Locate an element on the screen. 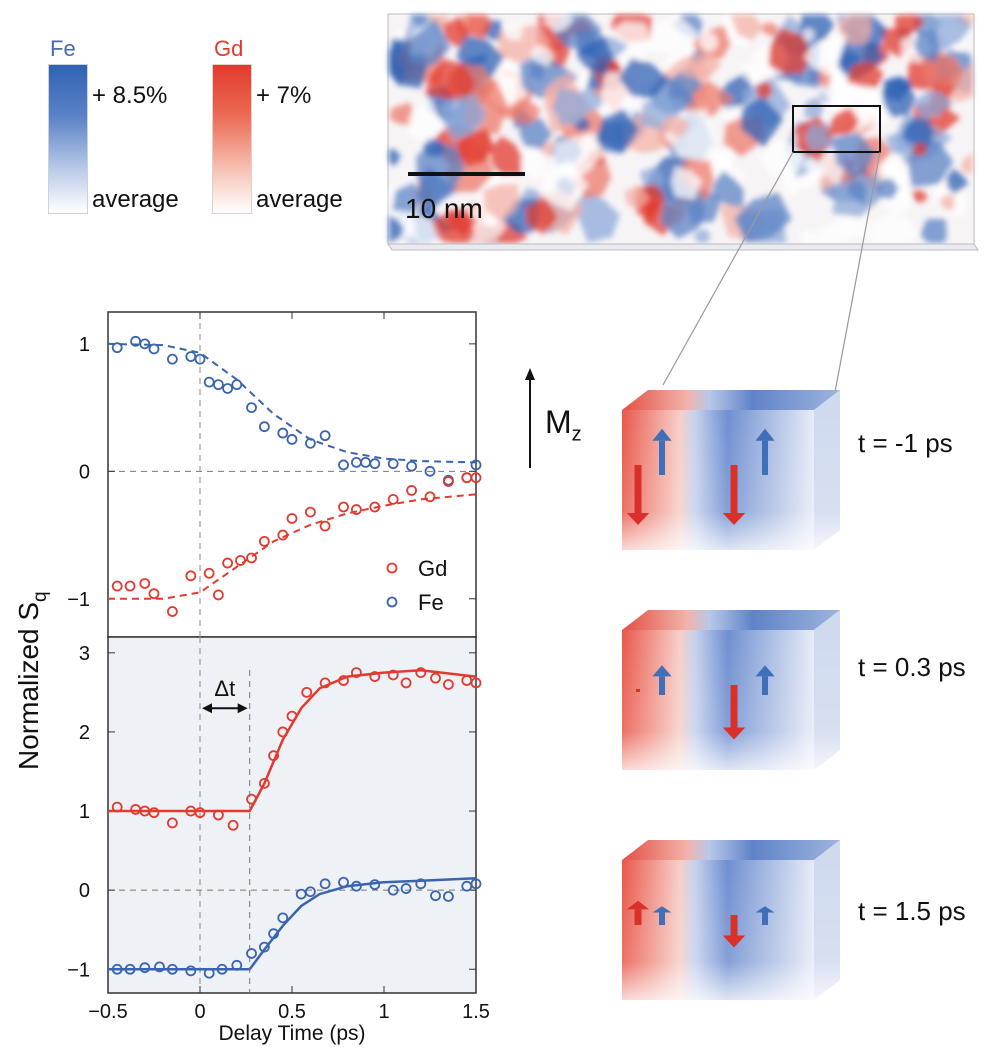 The height and width of the screenshot is (1059, 996). upper-ytick-label: 1 is located at coordinates (84, 345).